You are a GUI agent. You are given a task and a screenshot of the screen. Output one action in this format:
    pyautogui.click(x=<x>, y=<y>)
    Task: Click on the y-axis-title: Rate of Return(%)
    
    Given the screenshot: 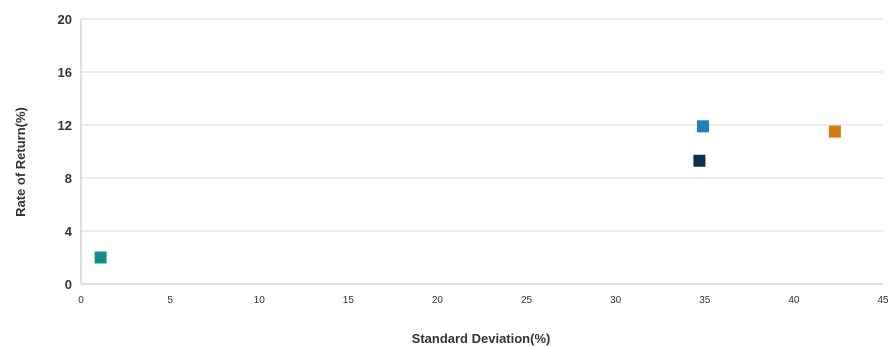 What is the action you would take?
    pyautogui.click(x=20, y=162)
    